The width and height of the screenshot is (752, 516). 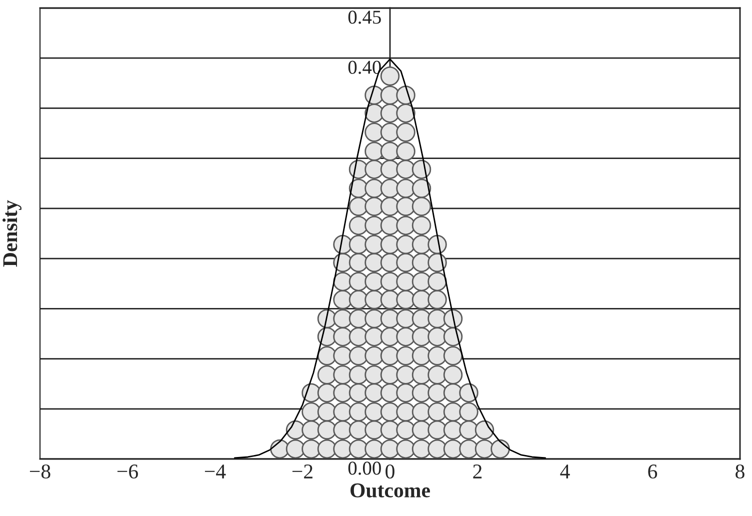 What do you see at coordinates (477, 471) in the screenshot?
I see `x-tick-label: 2` at bounding box center [477, 471].